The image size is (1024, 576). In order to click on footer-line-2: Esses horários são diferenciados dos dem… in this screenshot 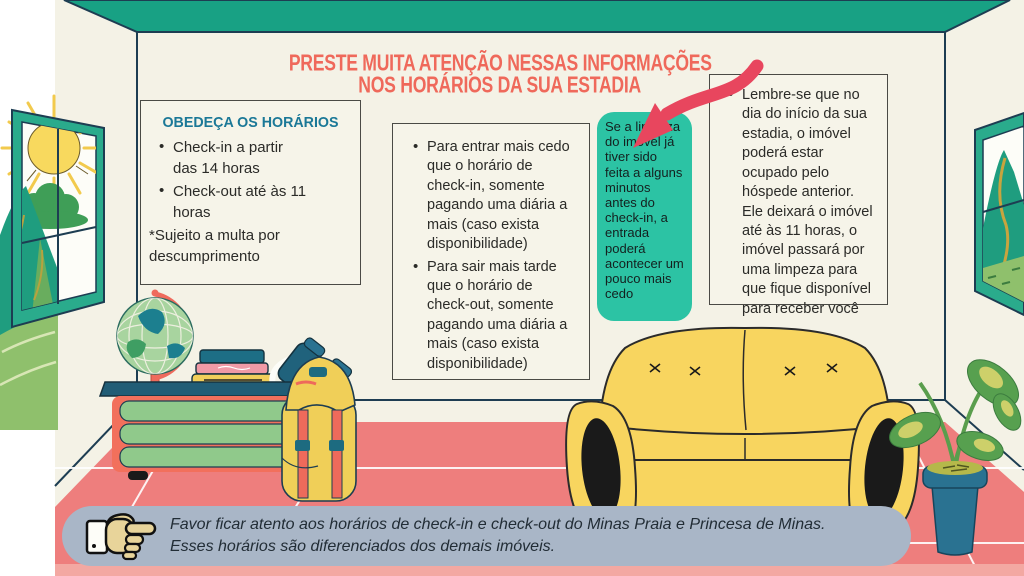, I will do `click(363, 546)`.